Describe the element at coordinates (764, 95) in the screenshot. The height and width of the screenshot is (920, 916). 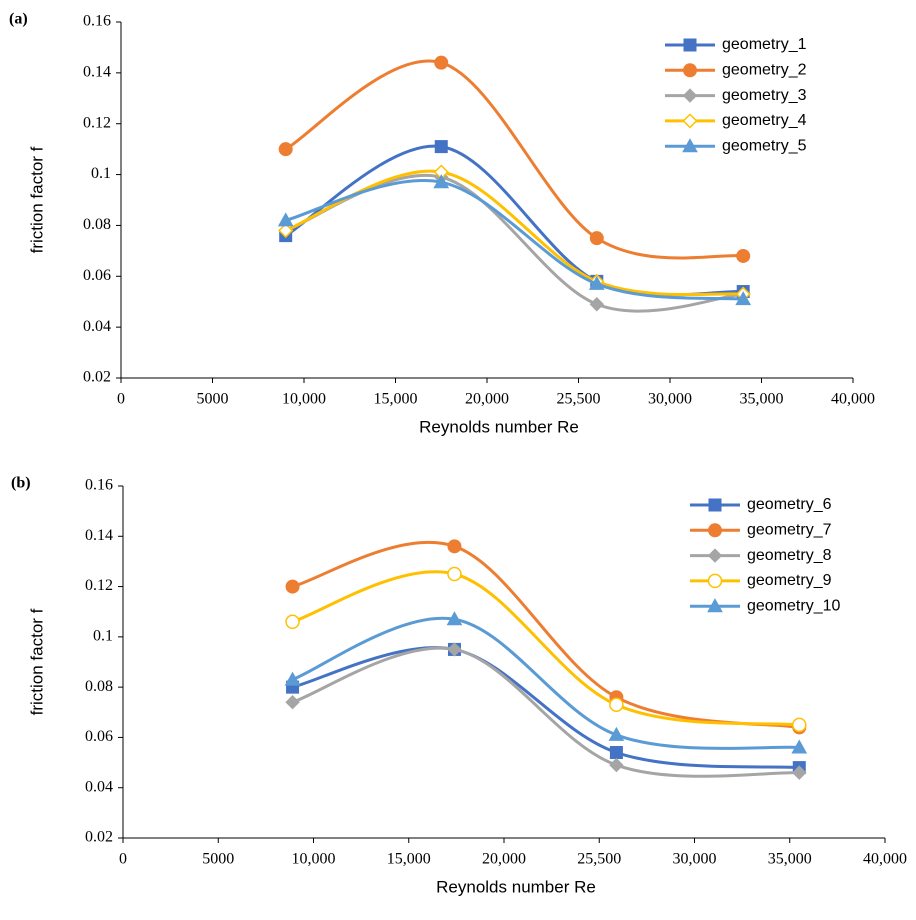
I see `legend-label: geometry_3` at that location.